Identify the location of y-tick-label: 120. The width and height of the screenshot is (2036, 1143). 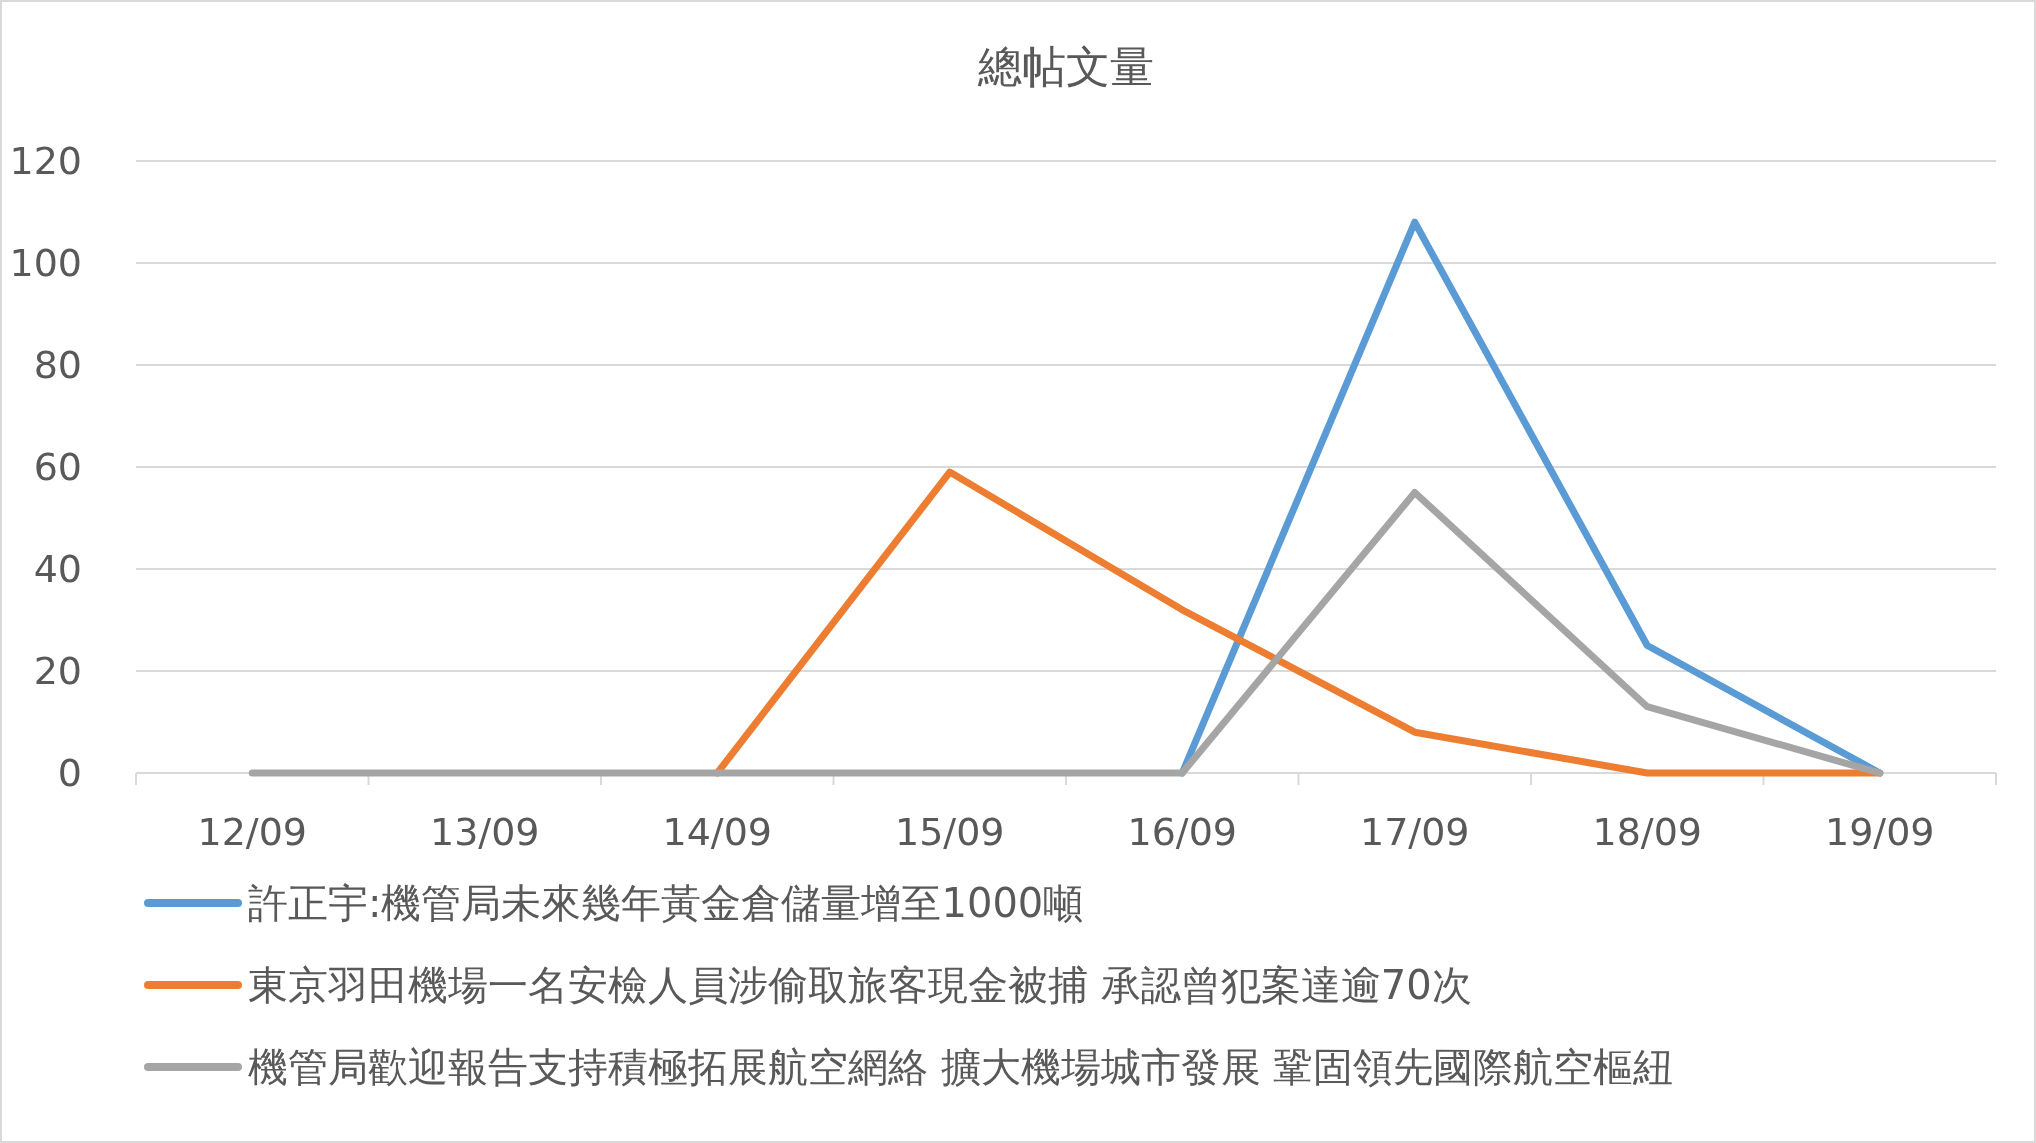
(45, 161).